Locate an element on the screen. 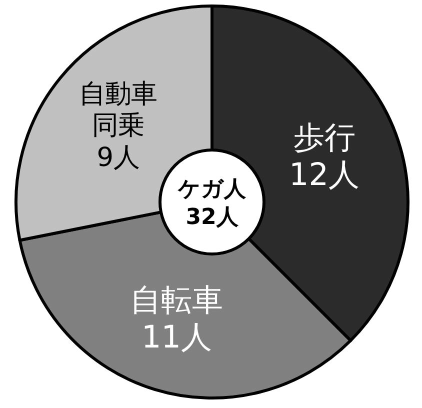 The height and width of the screenshot is (408, 422). data-label: 12人 is located at coordinates (324, 174).